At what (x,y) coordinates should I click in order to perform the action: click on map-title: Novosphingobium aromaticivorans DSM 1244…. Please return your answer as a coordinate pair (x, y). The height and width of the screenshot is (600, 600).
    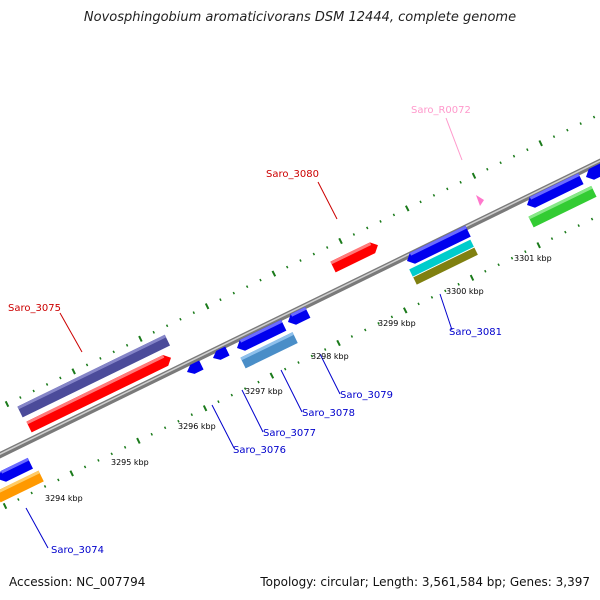
    Looking at the image, I should click on (300, 17).